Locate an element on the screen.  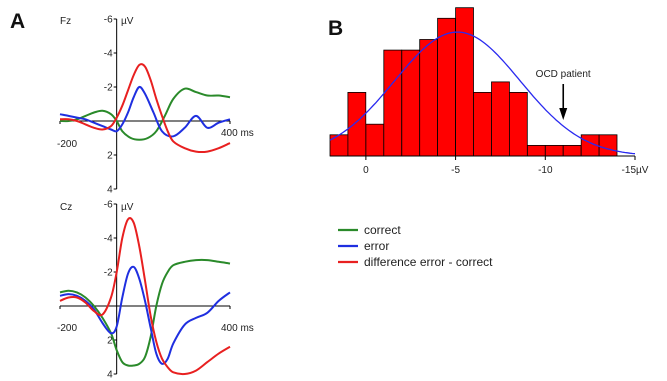
fz-x-tick-left: -200 is located at coordinates (67, 144).